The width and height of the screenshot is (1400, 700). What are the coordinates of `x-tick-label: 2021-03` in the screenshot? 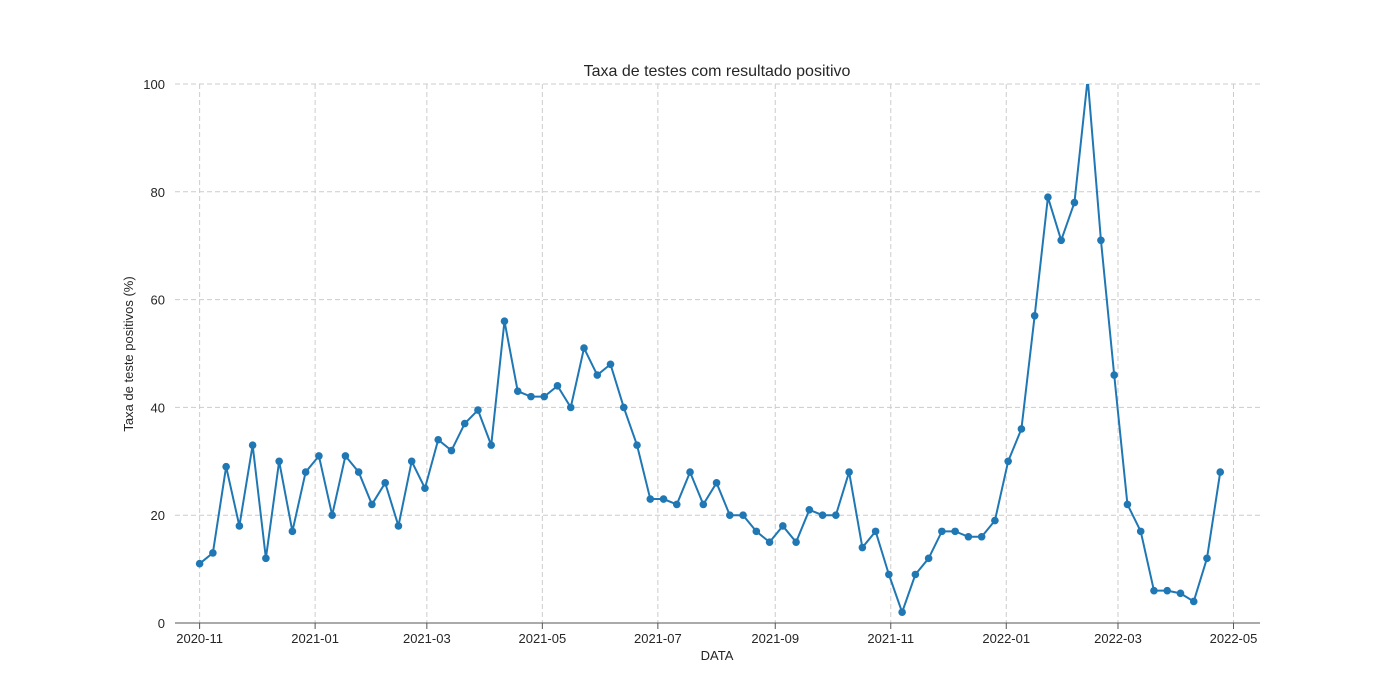 It's located at (427, 638).